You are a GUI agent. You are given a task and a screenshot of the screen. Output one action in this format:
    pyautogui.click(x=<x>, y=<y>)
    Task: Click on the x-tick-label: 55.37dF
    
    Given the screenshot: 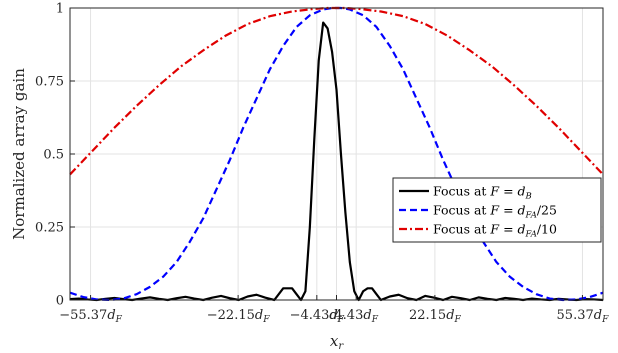 What is the action you would take?
    pyautogui.click(x=583, y=316)
    